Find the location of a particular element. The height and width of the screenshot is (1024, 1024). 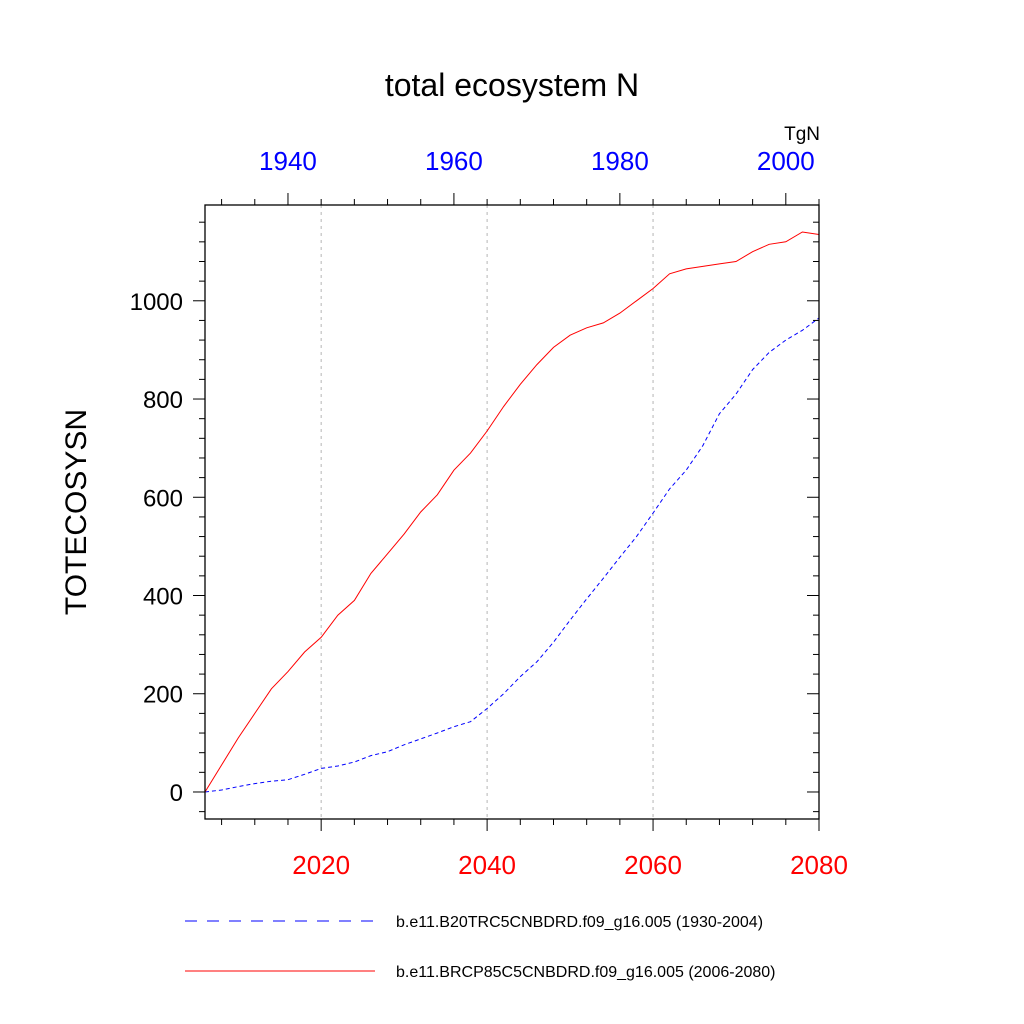

chart-title: total ecosystem N is located at coordinates (512, 85).